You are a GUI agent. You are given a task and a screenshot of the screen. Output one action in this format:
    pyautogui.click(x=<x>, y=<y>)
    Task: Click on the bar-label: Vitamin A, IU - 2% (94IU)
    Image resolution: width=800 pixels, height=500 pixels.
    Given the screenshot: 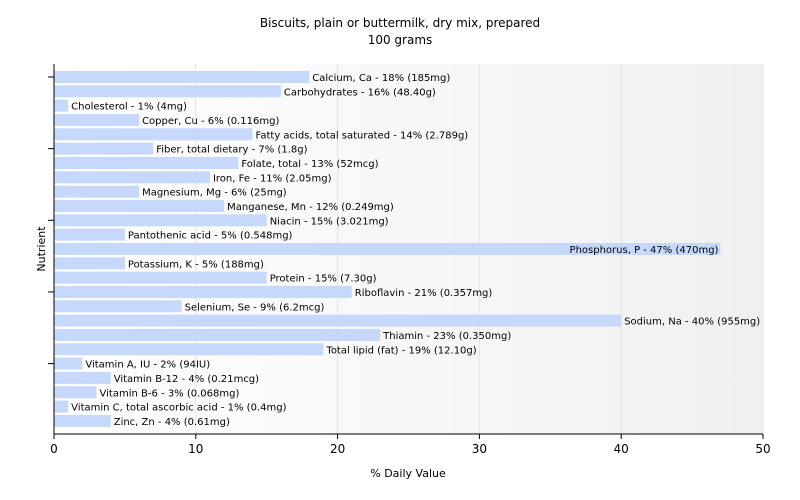 What is the action you would take?
    pyautogui.click(x=147, y=365)
    